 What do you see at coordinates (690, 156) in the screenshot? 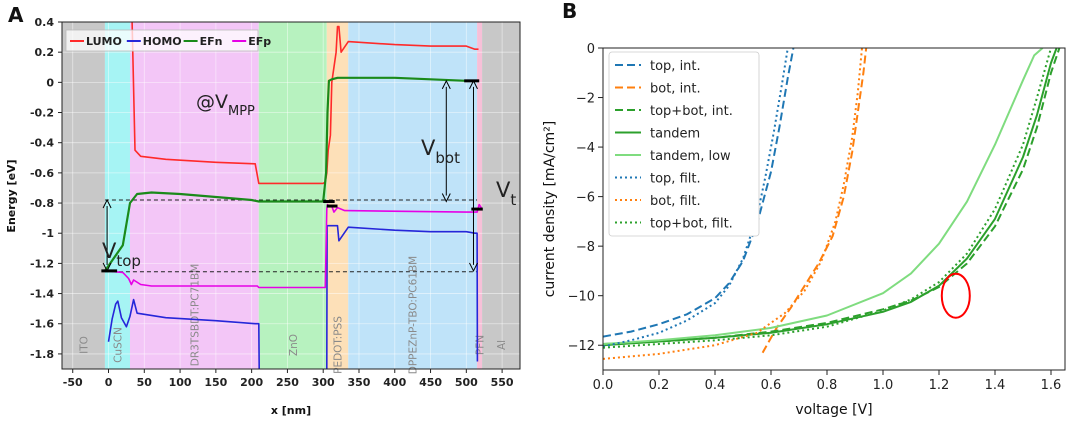
I see `b-legend-label-tandem-low: tandem, low` at bounding box center [690, 156].